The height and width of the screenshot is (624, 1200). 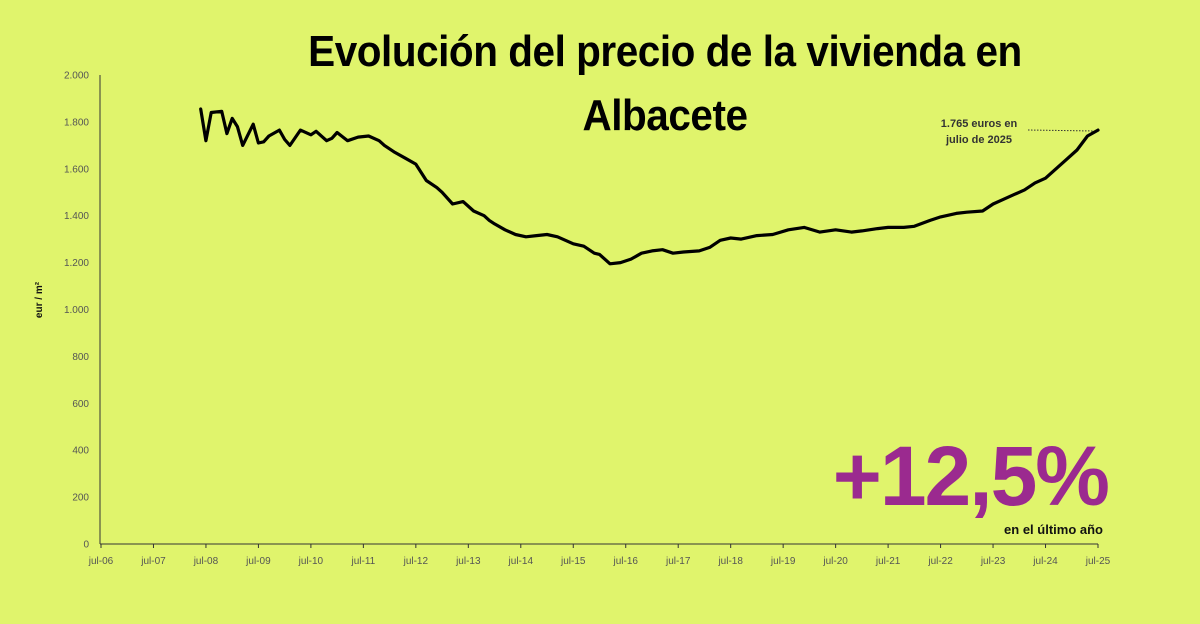 What do you see at coordinates (76, 76) in the screenshot?
I see `y-tick-label: 2.000` at bounding box center [76, 76].